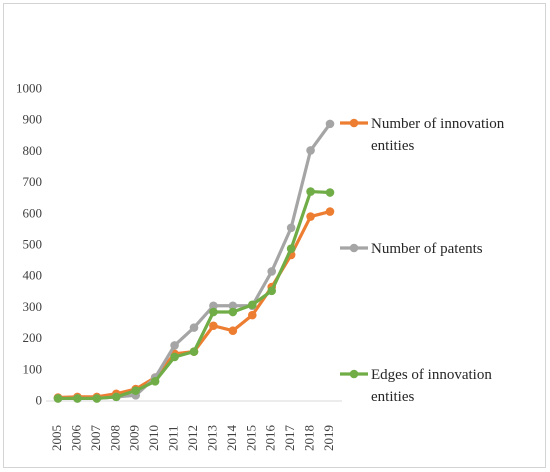 The width and height of the screenshot is (550, 472). I want to click on y-tick-label: 700, so click(33, 181).